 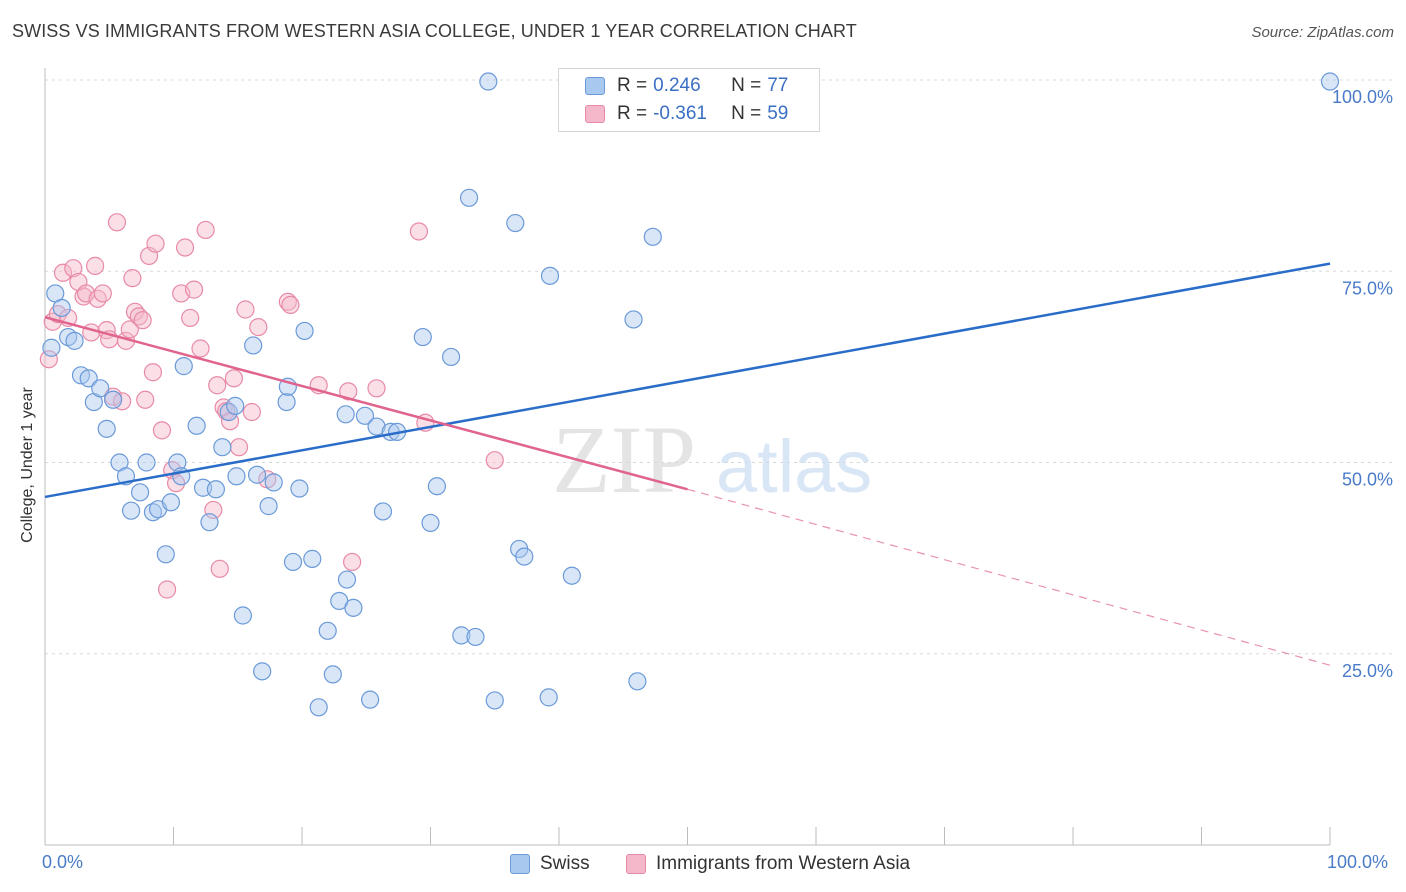 I want to click on immigrants-trend-extension, so click(x=1009, y=577).